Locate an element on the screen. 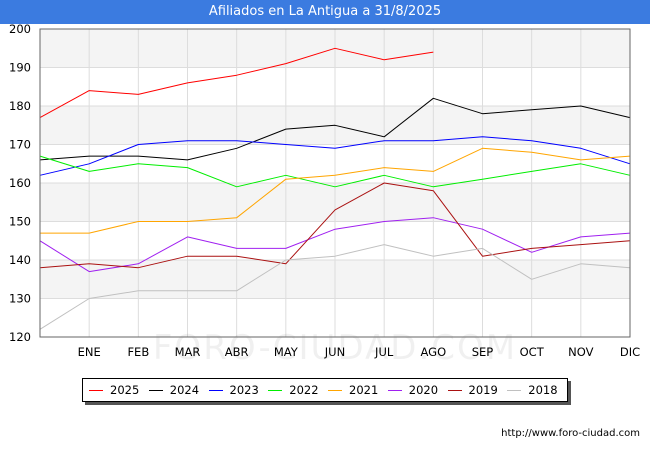  y-tick-label: 120 is located at coordinates (20, 337).